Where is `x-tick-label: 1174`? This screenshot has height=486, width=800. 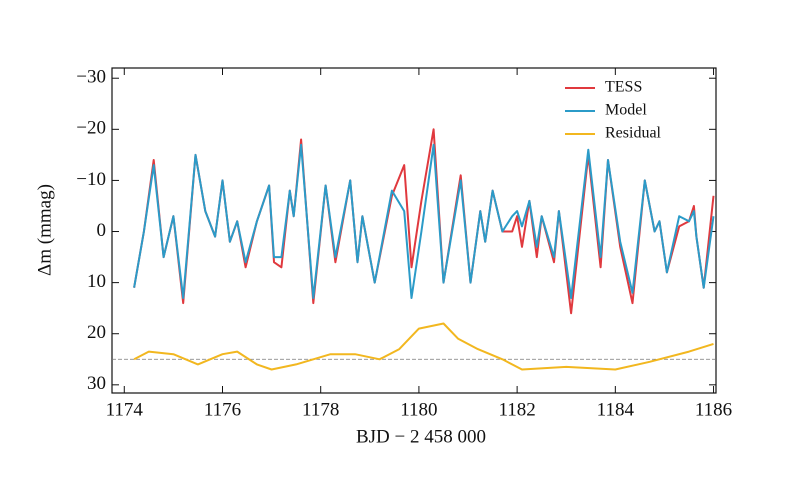
x-tick-label: 1174 is located at coordinates (125, 409).